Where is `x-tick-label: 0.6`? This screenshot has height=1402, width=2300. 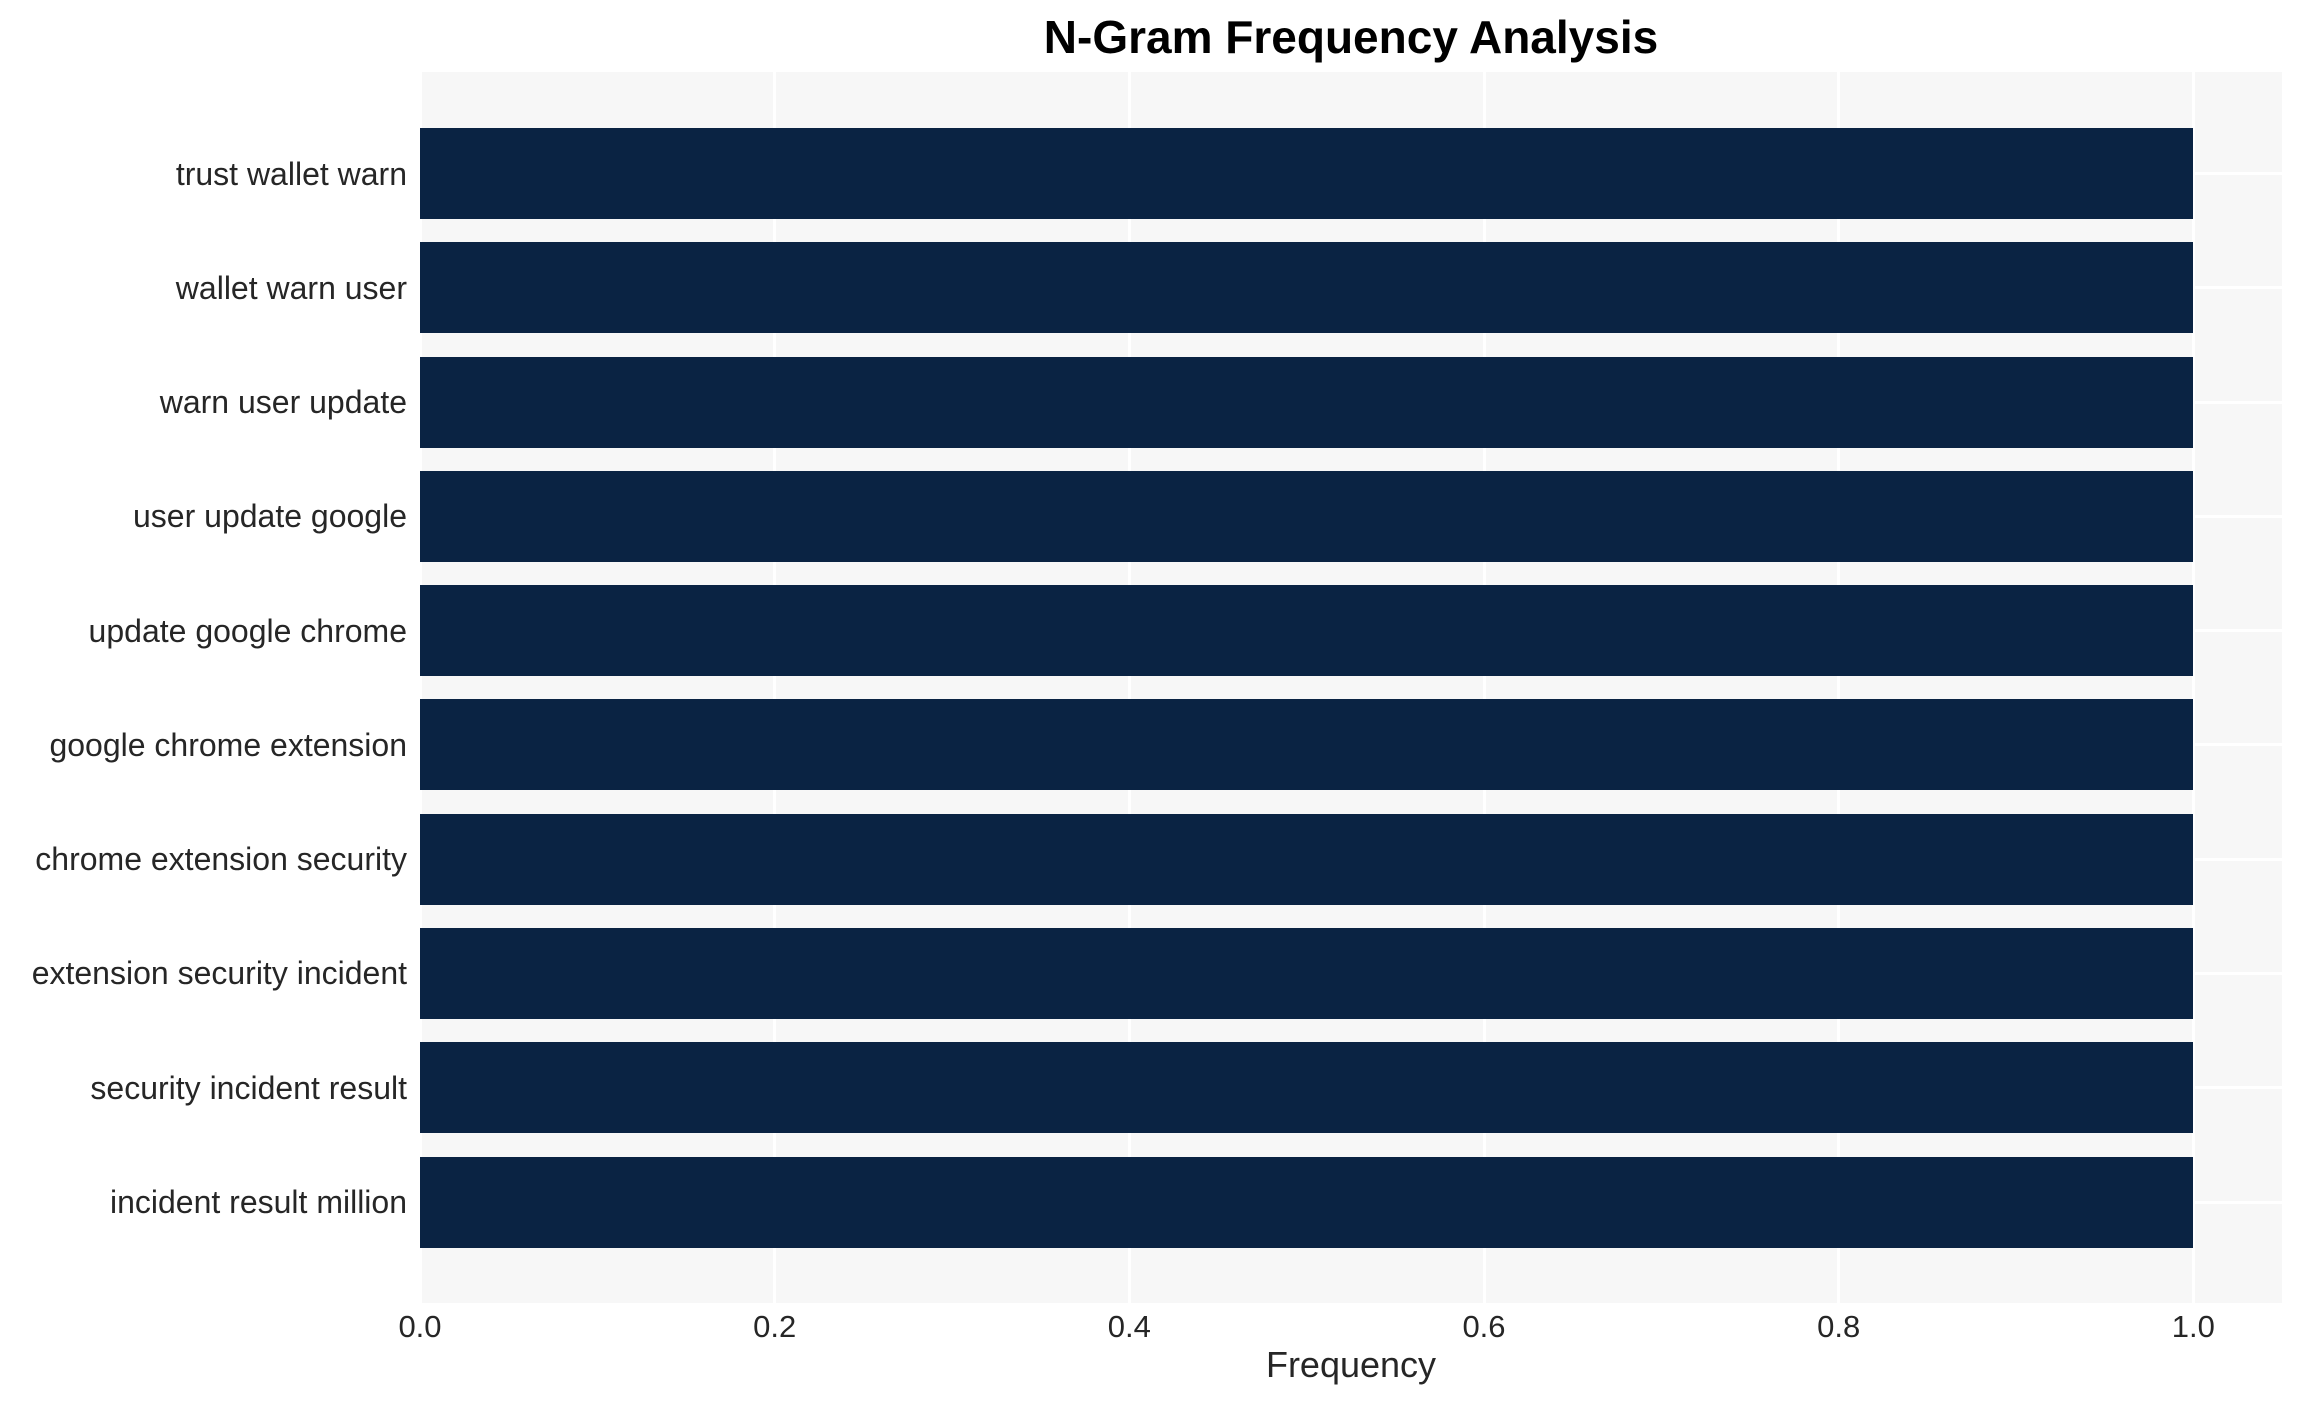
x-tick-label: 0.6 is located at coordinates (1484, 1326).